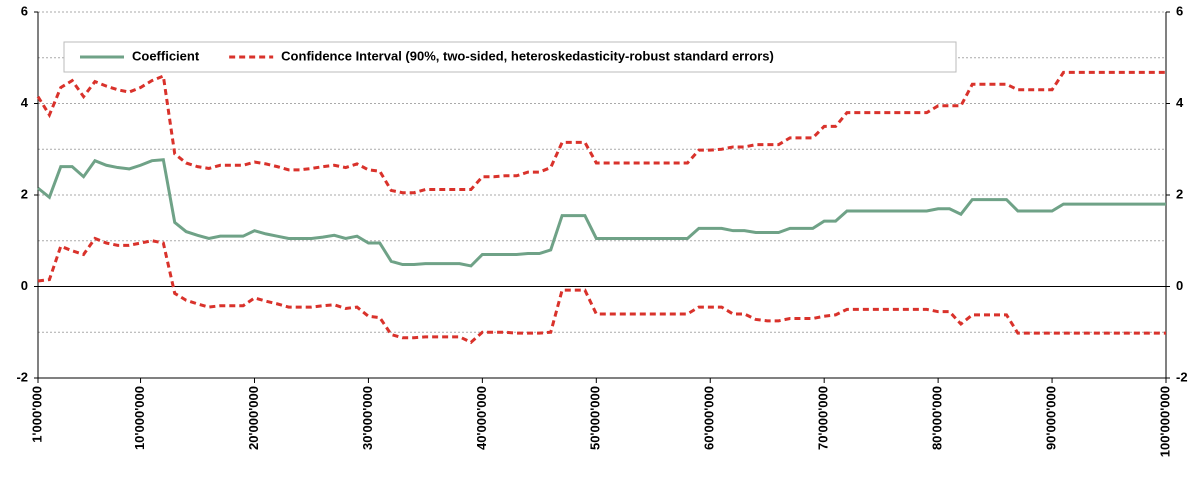 The image size is (1202, 486). Describe the element at coordinates (25, 102) in the screenshot. I see `y-tick-label: 4` at that location.